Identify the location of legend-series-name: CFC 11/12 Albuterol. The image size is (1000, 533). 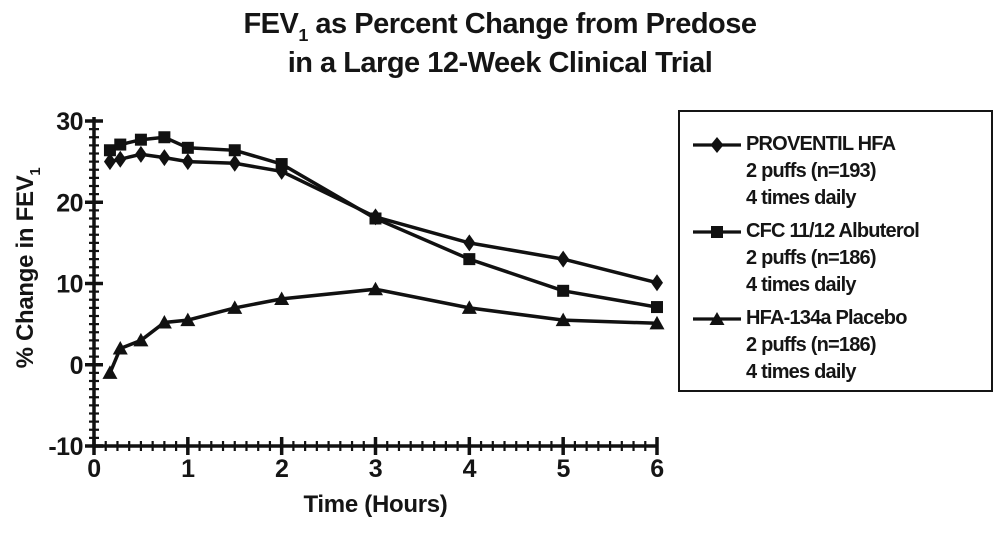
(833, 231).